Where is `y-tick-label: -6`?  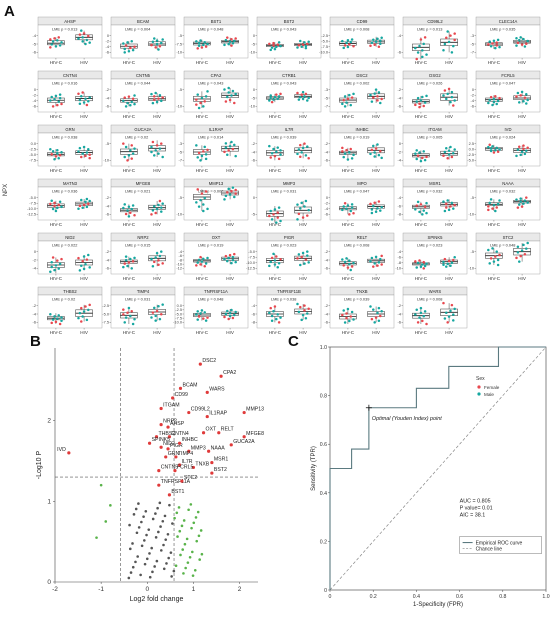 y-tick-label: -6 is located at coordinates (399, 257).